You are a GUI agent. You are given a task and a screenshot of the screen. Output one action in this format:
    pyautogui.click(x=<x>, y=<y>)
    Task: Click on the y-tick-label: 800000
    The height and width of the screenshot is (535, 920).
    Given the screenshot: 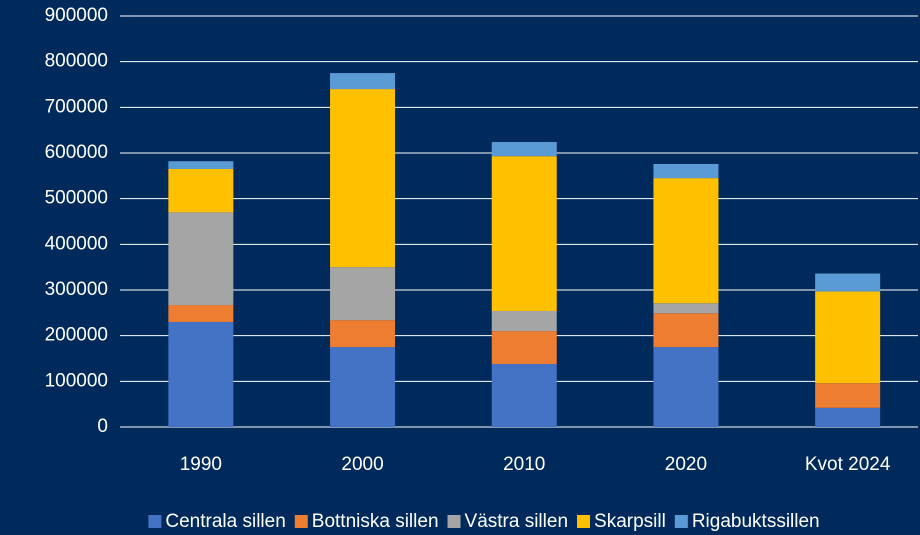 What is the action you would take?
    pyautogui.click(x=76, y=61)
    